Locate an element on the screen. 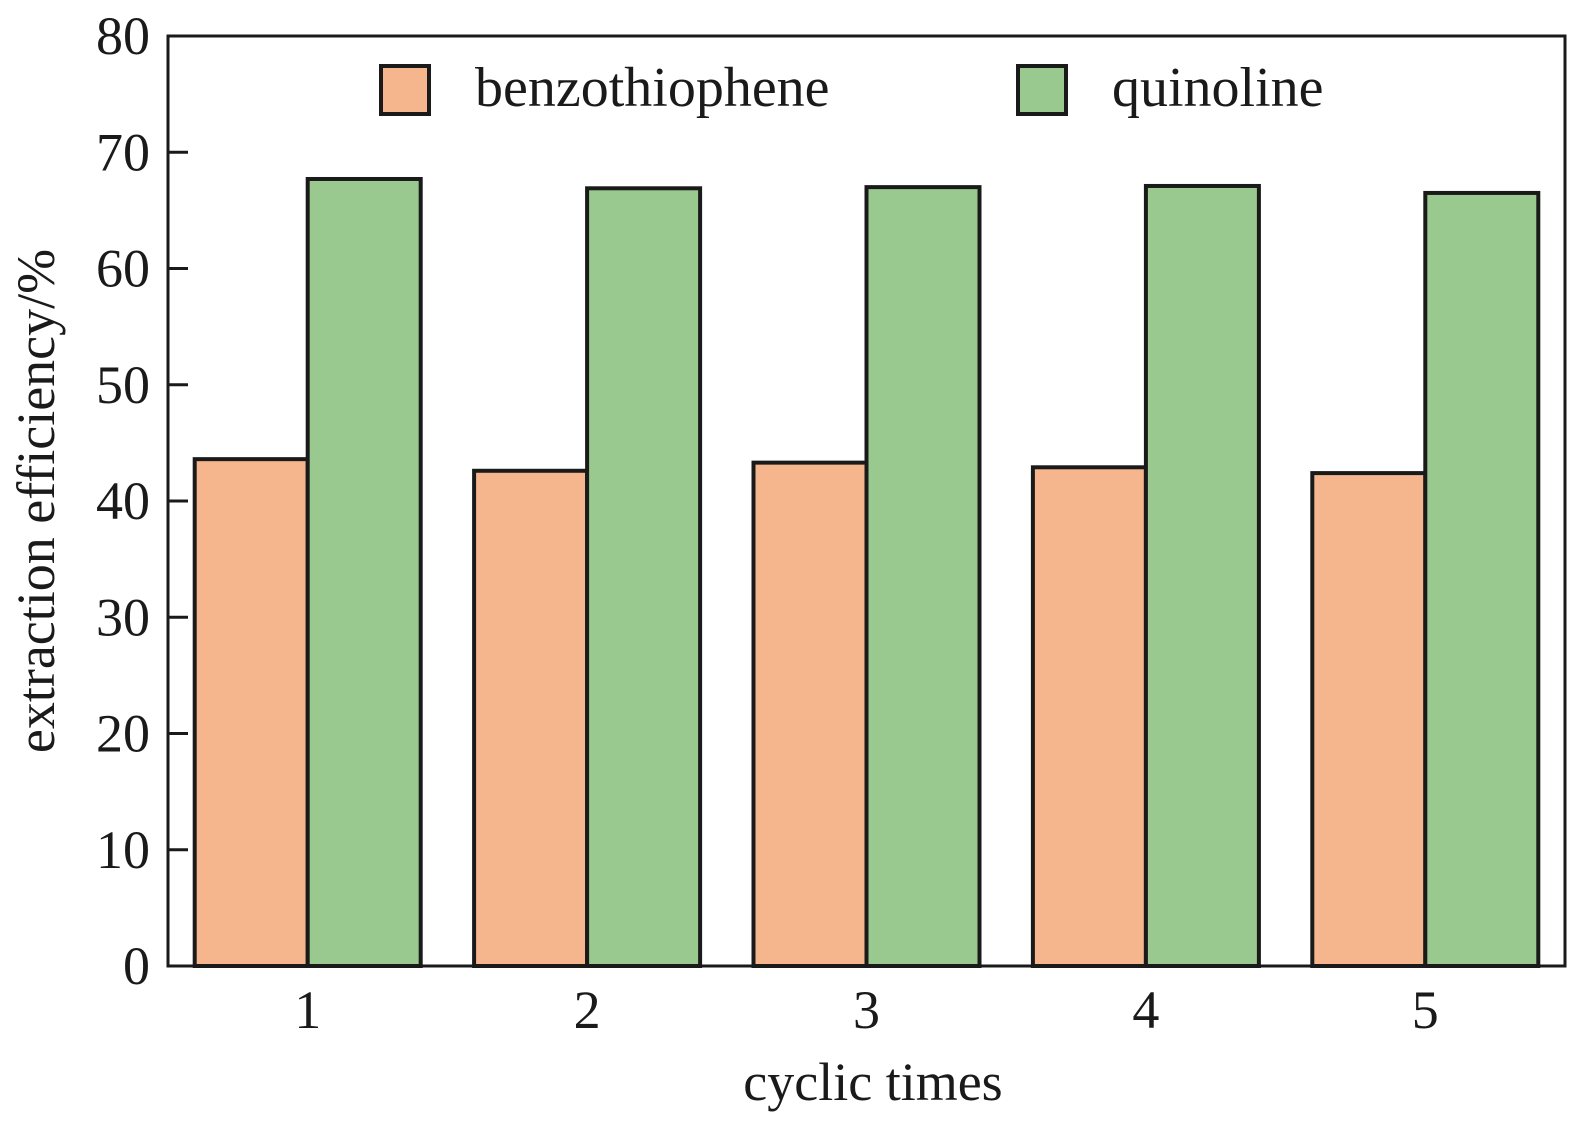 The image size is (1593, 1140). legend: benzothiophene quinoline is located at coordinates (851, 88).